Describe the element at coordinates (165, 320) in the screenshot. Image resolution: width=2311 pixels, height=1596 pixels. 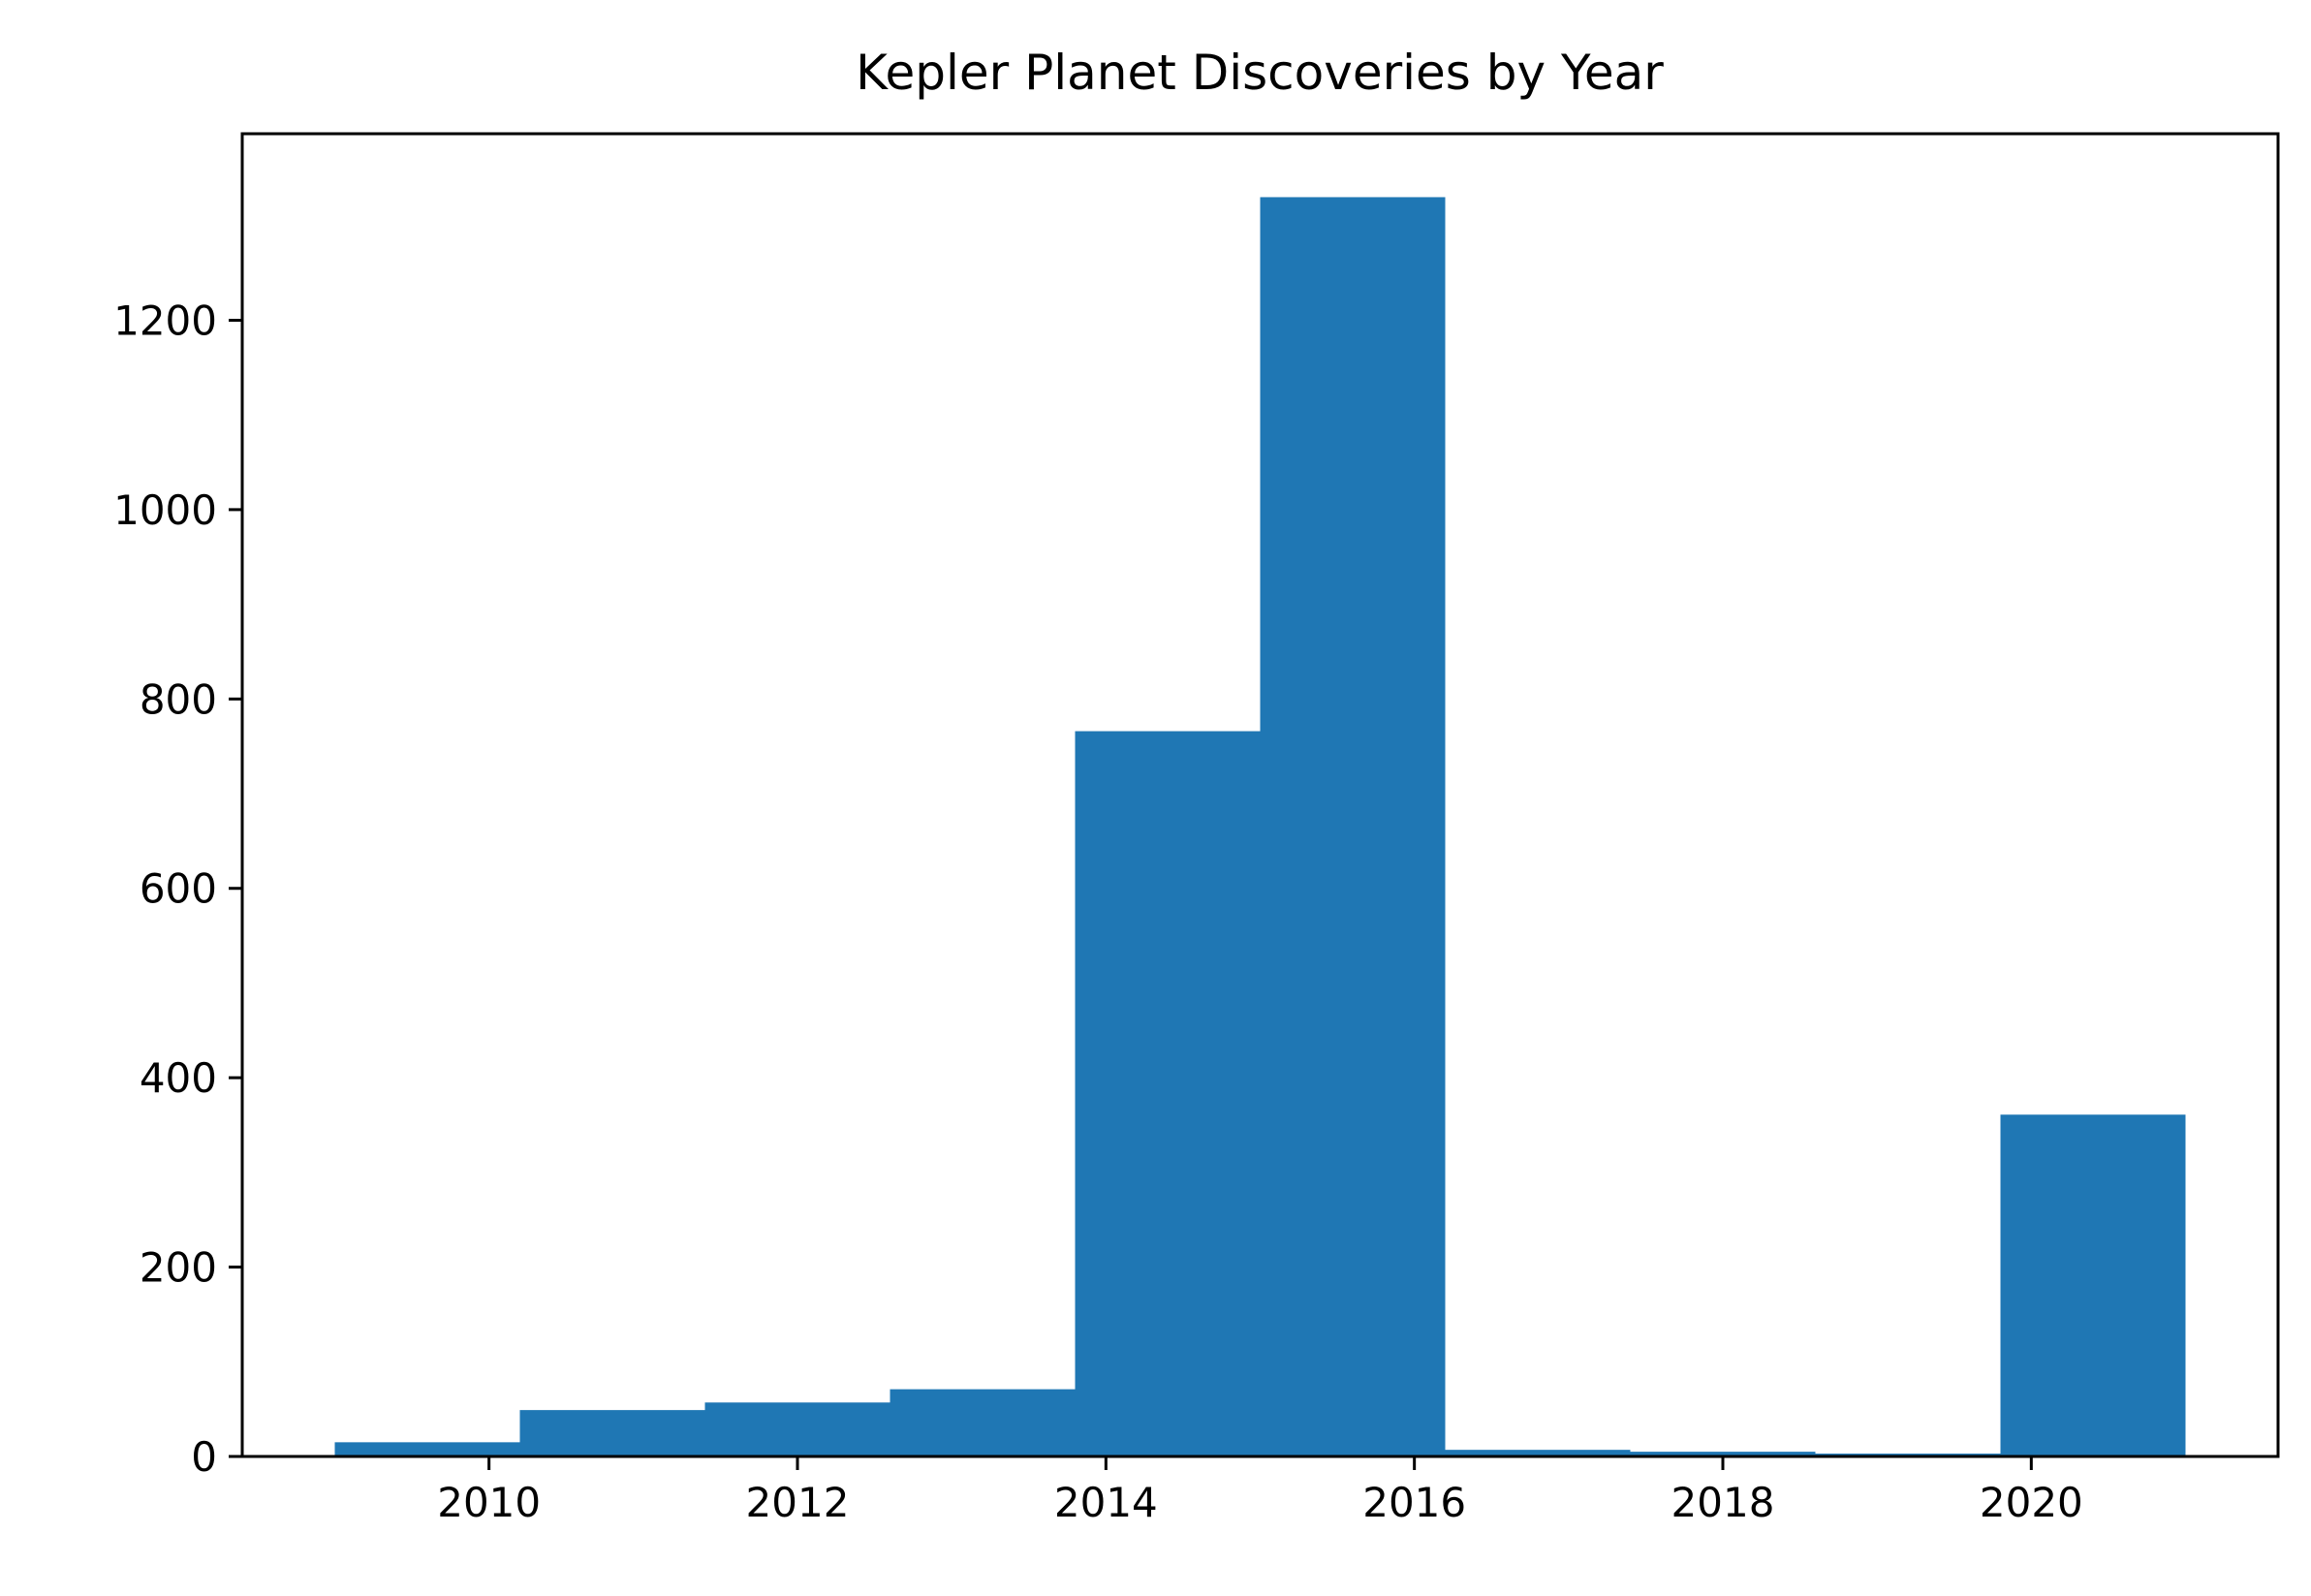
I see `y-tick-label: 1200` at that location.